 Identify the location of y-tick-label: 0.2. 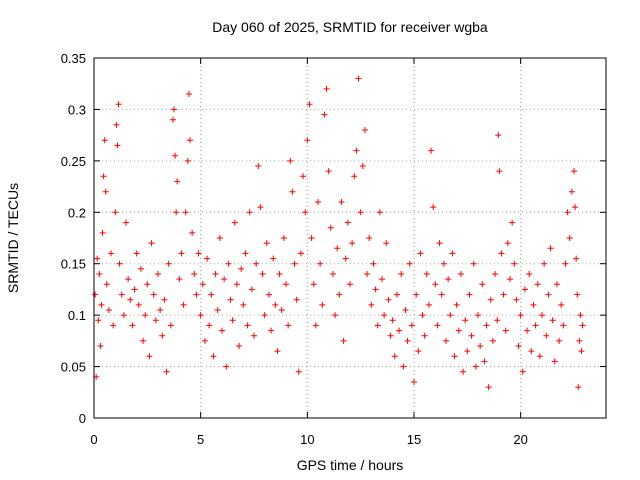
(77, 212).